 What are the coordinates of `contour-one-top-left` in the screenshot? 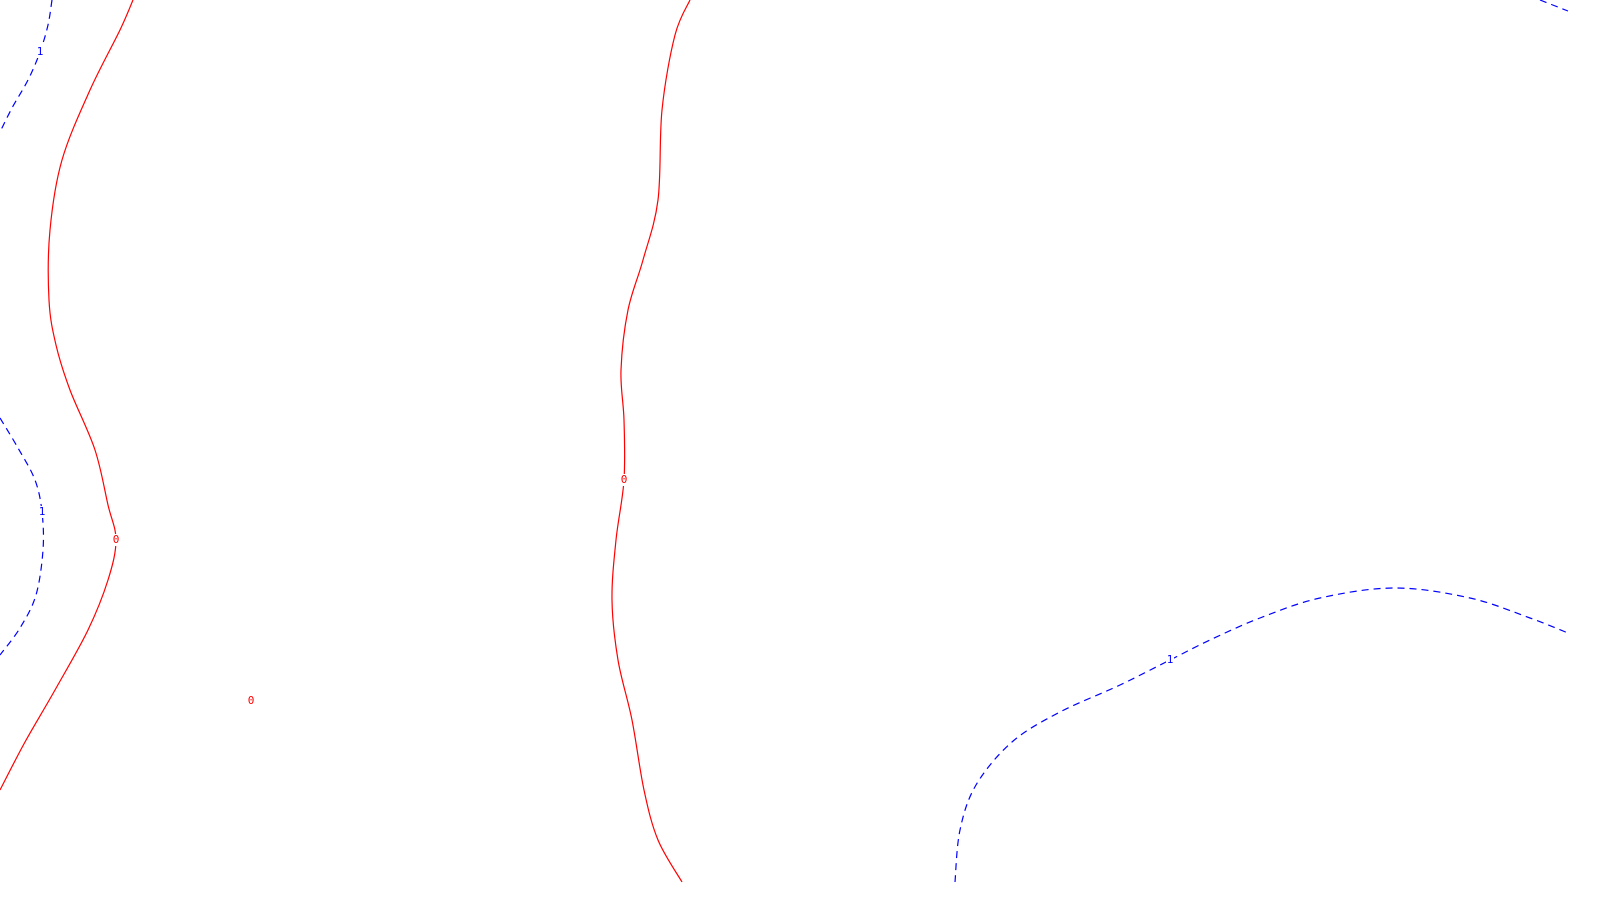 It's located at (26, 66).